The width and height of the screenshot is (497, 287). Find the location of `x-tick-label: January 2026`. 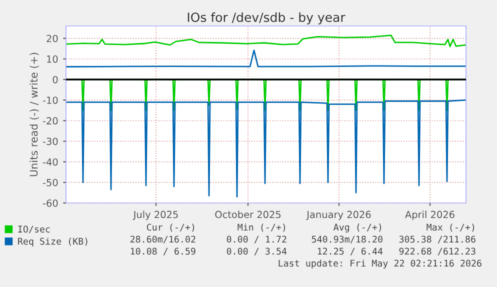

x-tick-label: January 2026 is located at coordinates (338, 215).